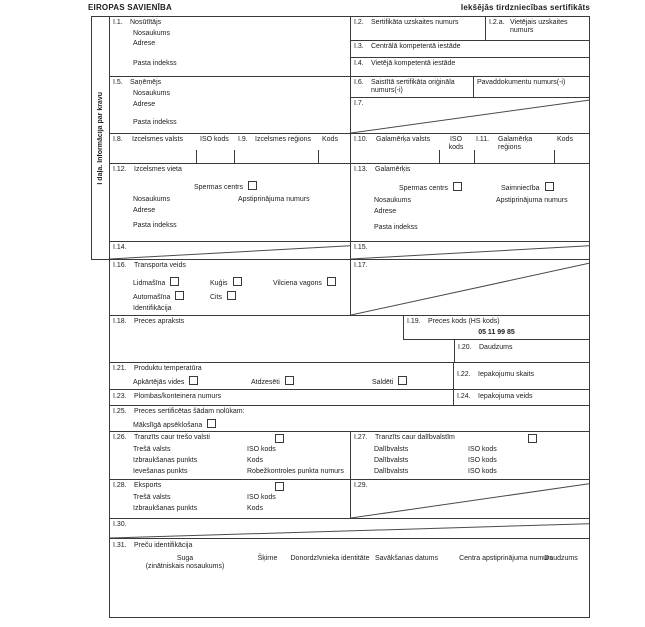 This screenshot has height=627, width=645. What do you see at coordinates (470, 287) in the screenshot?
I see `box-i17-crossed: I.17.` at bounding box center [470, 287].